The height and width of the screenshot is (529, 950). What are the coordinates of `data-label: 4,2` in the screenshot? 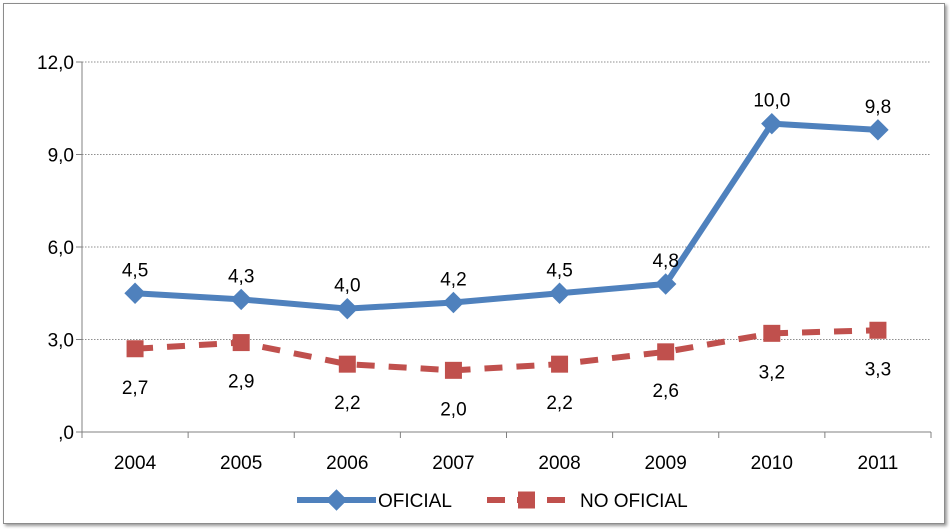 It's located at (453, 280).